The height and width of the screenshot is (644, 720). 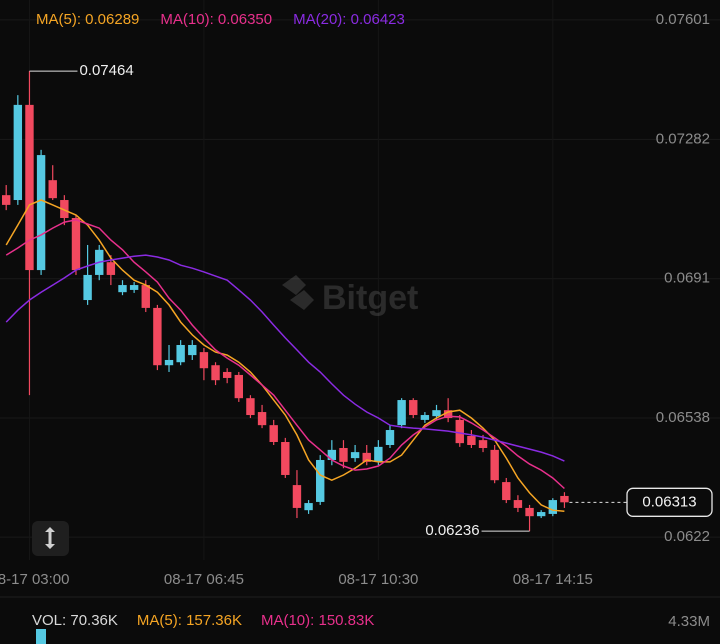 I want to click on legend-entry: MA(10): 0.06350, so click(x=216, y=19).